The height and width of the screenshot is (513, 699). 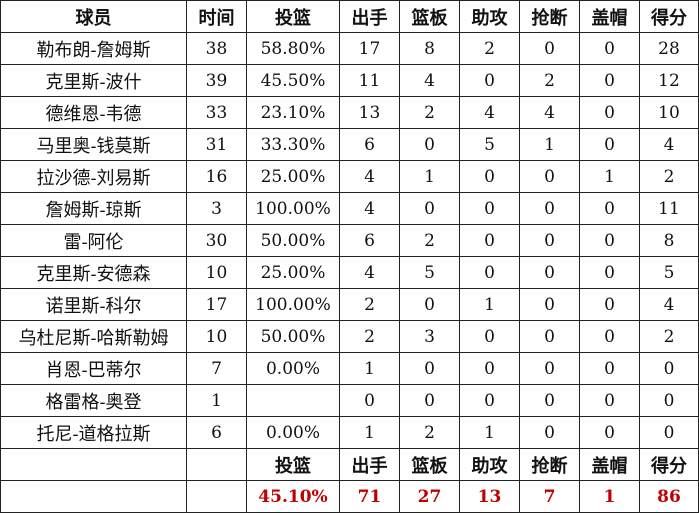 I want to click on table-row: 格雷格-奥登 1 0 0 0 0 0 0, so click(x=349, y=400).